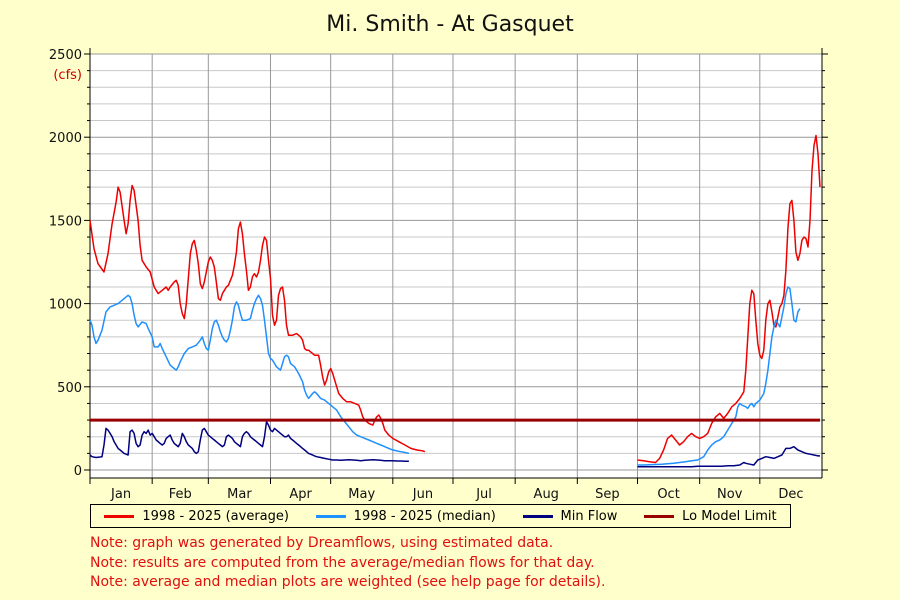  I want to click on legend-swatch-lo-model-limit, so click(659, 516).